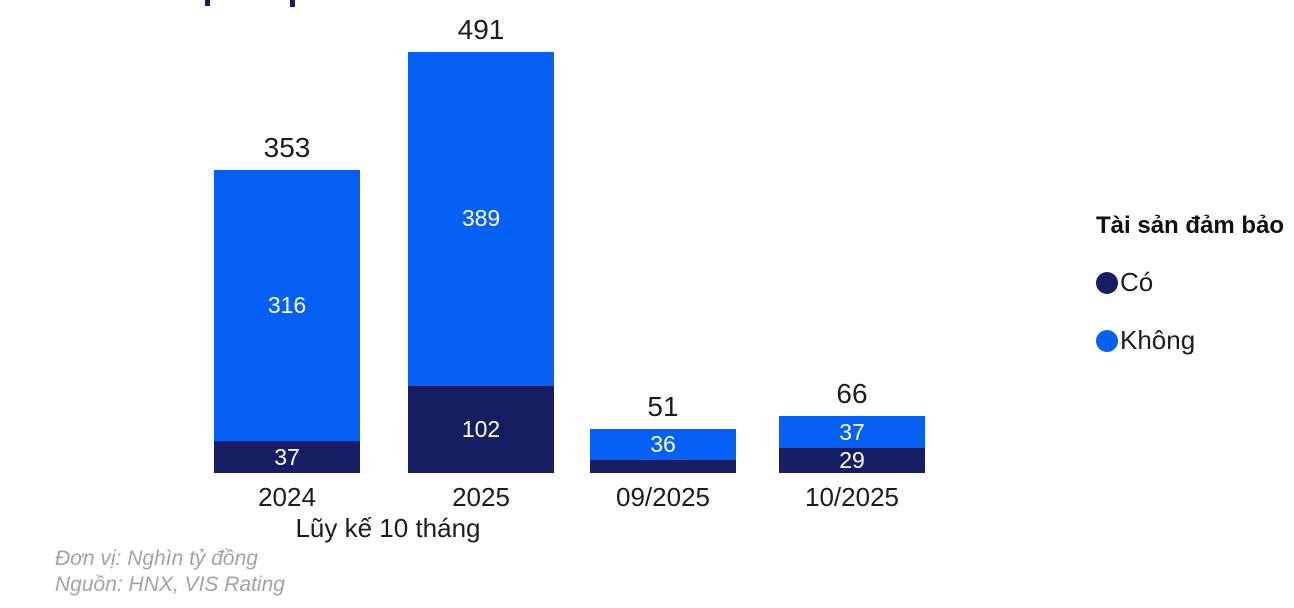 This screenshot has height=608, width=1294. I want to click on legend-dot-co-icon, so click(1107, 282).